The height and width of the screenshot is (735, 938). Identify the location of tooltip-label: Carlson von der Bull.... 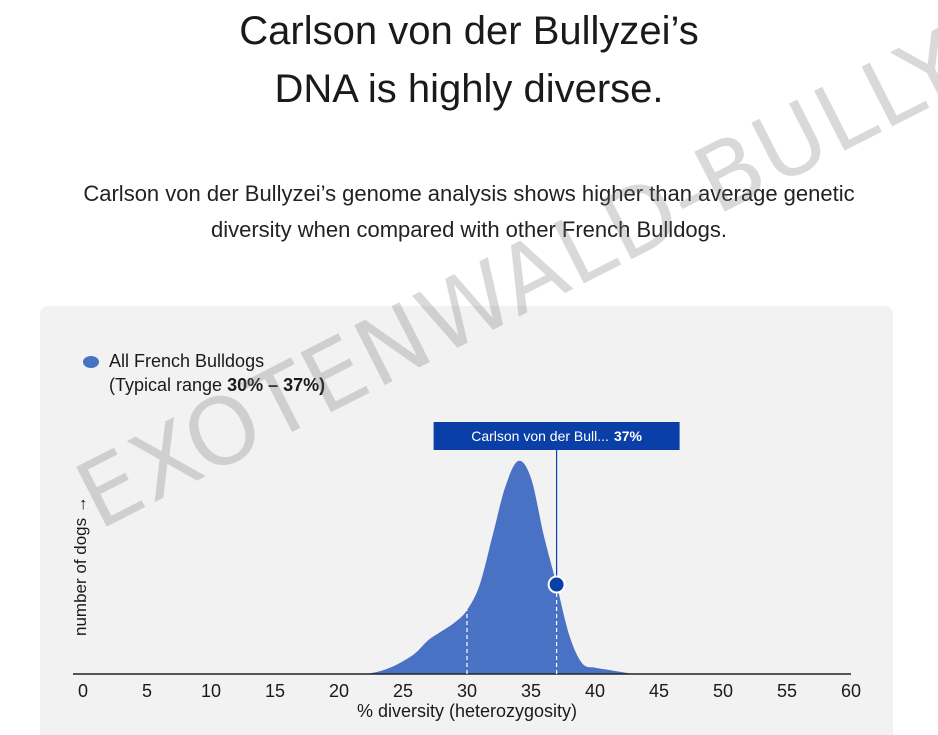
(540, 436).